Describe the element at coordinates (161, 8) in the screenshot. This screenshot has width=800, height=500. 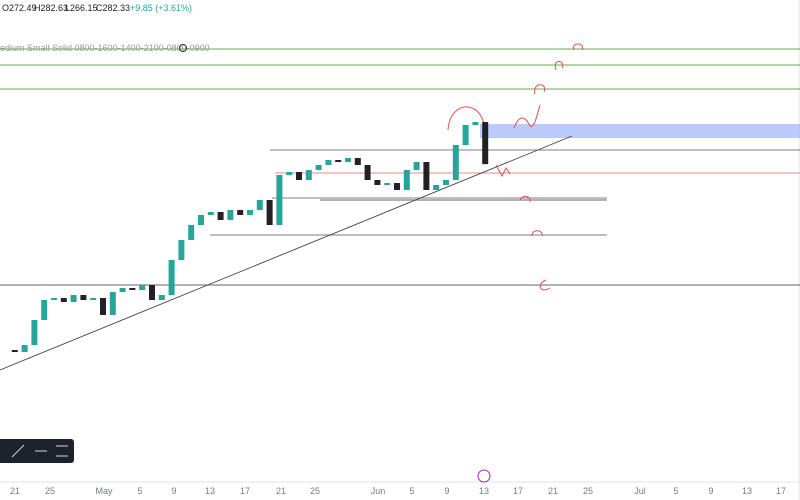
I see `ohlc-change: +9.85 (+3.61%)` at that location.